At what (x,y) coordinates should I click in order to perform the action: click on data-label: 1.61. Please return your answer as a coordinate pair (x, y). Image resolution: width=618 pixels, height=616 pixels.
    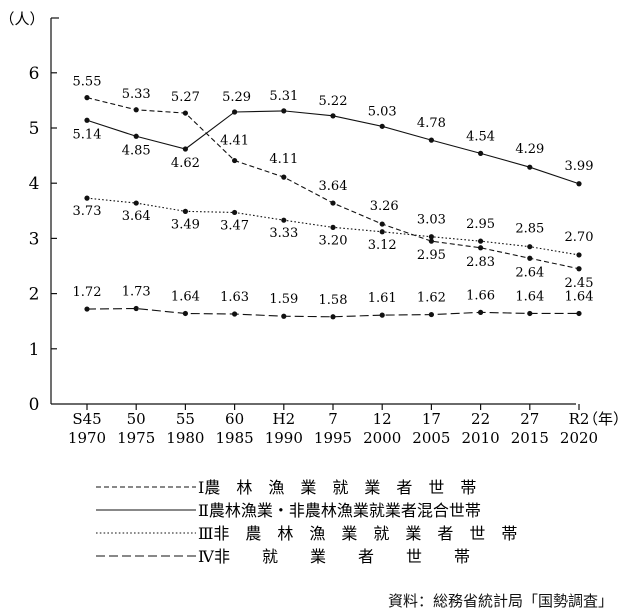
    Looking at the image, I should click on (382, 298).